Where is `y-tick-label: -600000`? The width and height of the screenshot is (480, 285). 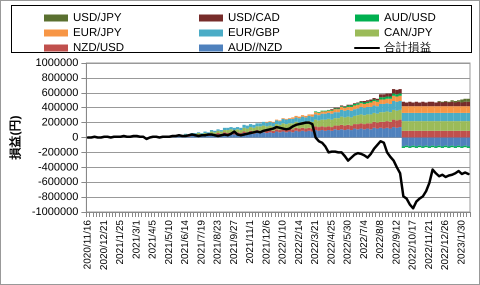
y-tick-label: -600000 is located at coordinates (58, 182).